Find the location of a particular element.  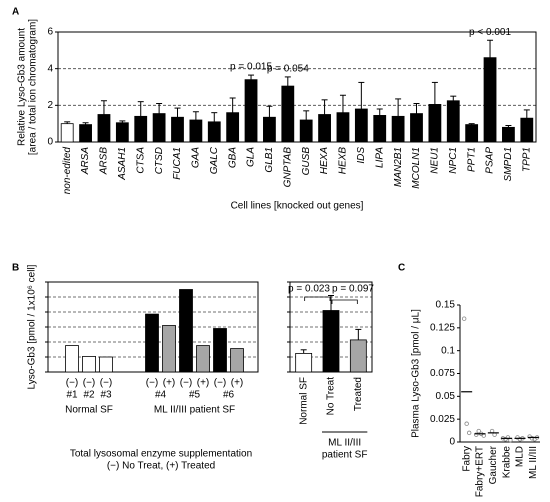

y-tick-label: 0.15 is located at coordinates (446, 305).